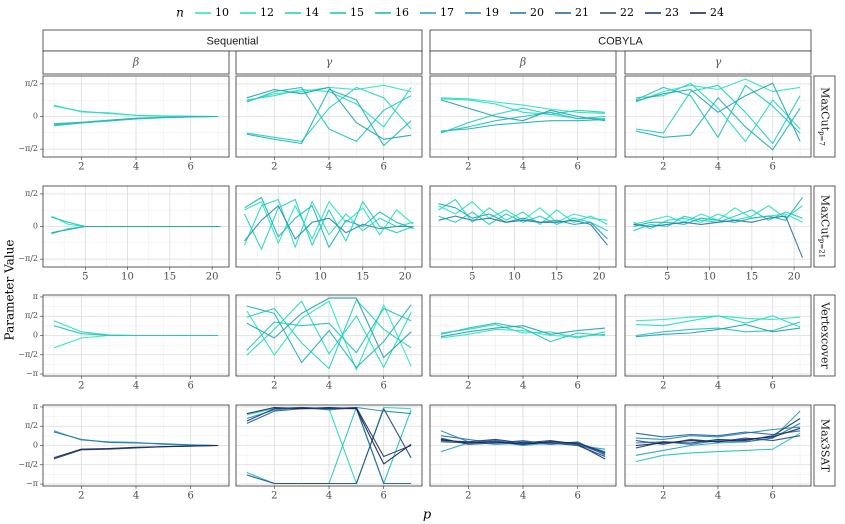 The image size is (845, 524). Describe the element at coordinates (492, 12) in the screenshot. I see `legend-label: 19` at that location.